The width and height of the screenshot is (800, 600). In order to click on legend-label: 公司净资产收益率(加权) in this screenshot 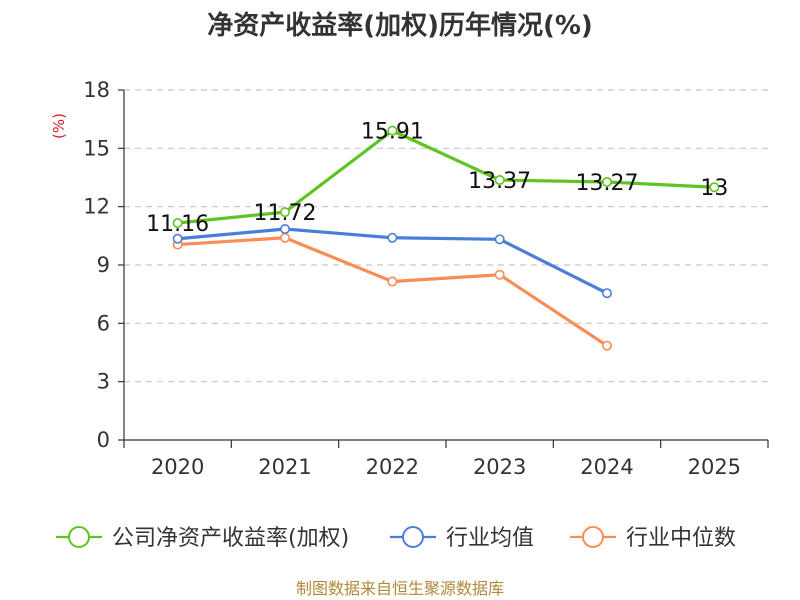, I will do `click(230, 538)`.